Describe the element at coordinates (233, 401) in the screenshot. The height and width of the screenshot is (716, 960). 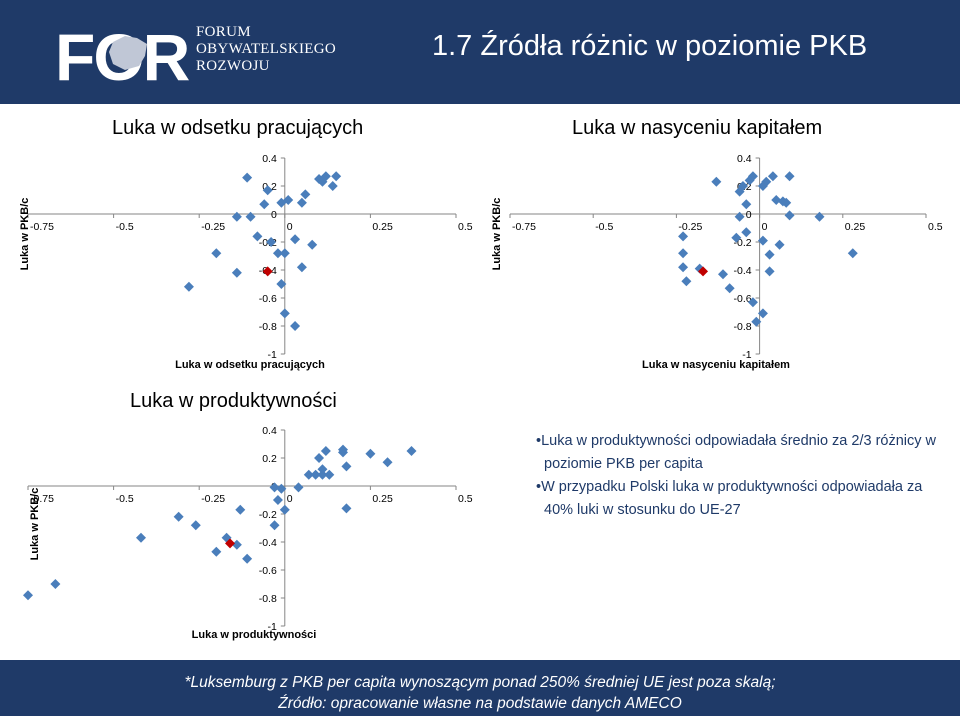
I see `chart-title: Luka w produktywności` at that location.